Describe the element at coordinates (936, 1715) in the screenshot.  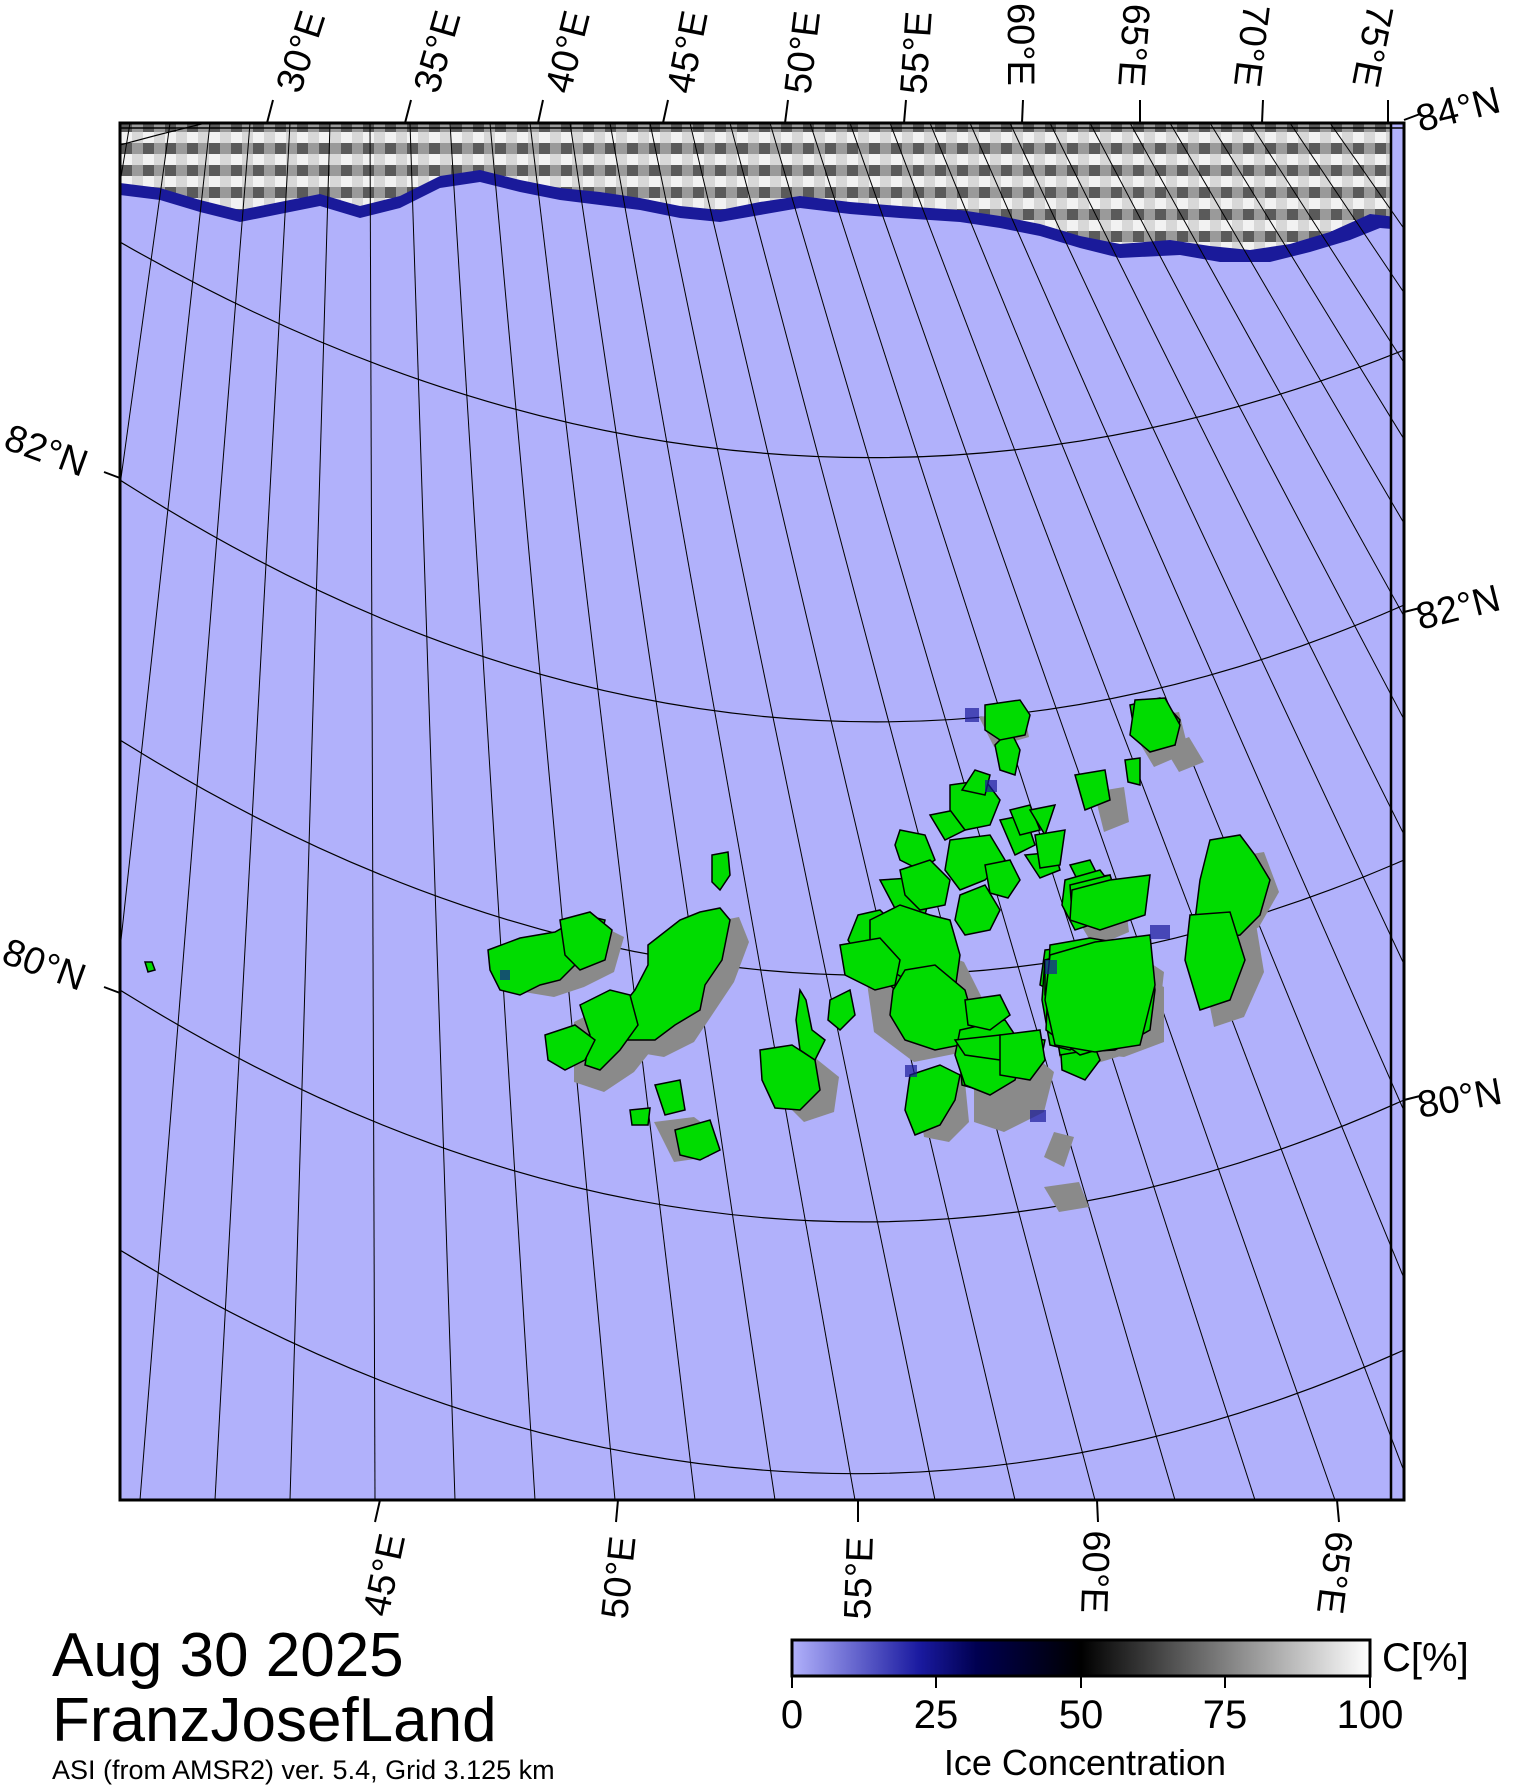
I see `colorbar-tick: 25` at that location.